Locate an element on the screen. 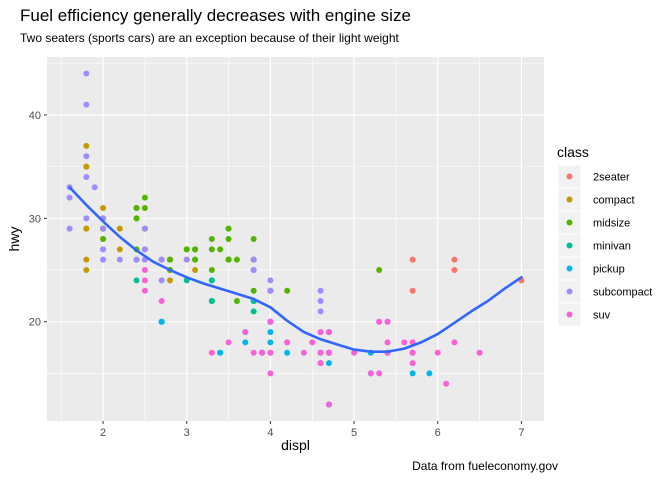 The width and height of the screenshot is (672, 480). legend-label-midsize: midsize is located at coordinates (611, 224).